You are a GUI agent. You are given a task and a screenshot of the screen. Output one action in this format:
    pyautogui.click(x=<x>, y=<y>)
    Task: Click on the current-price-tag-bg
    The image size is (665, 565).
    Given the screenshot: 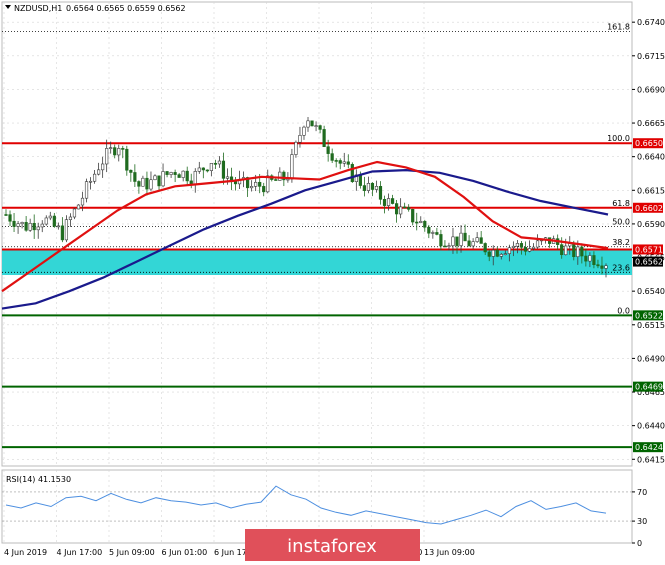 What is the action you would take?
    pyautogui.click(x=648, y=261)
    